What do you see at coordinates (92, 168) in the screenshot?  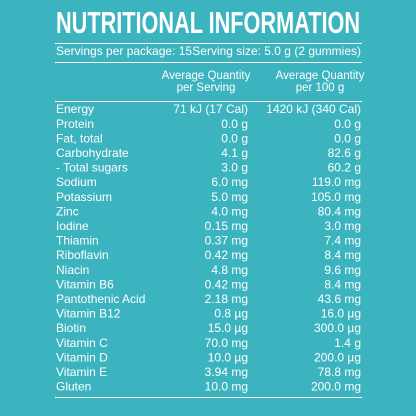 I see `nutrient-name: - Total sugars` at bounding box center [92, 168].